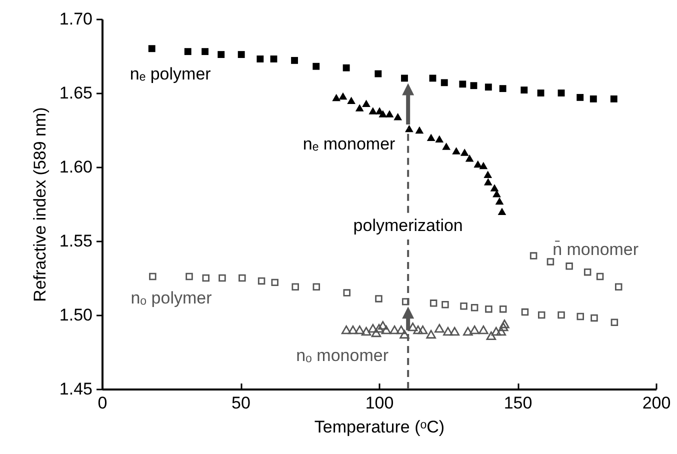  What do you see at coordinates (379, 427) in the screenshot?
I see `x-axis-title: Temperature (ᵒC)` at bounding box center [379, 427].